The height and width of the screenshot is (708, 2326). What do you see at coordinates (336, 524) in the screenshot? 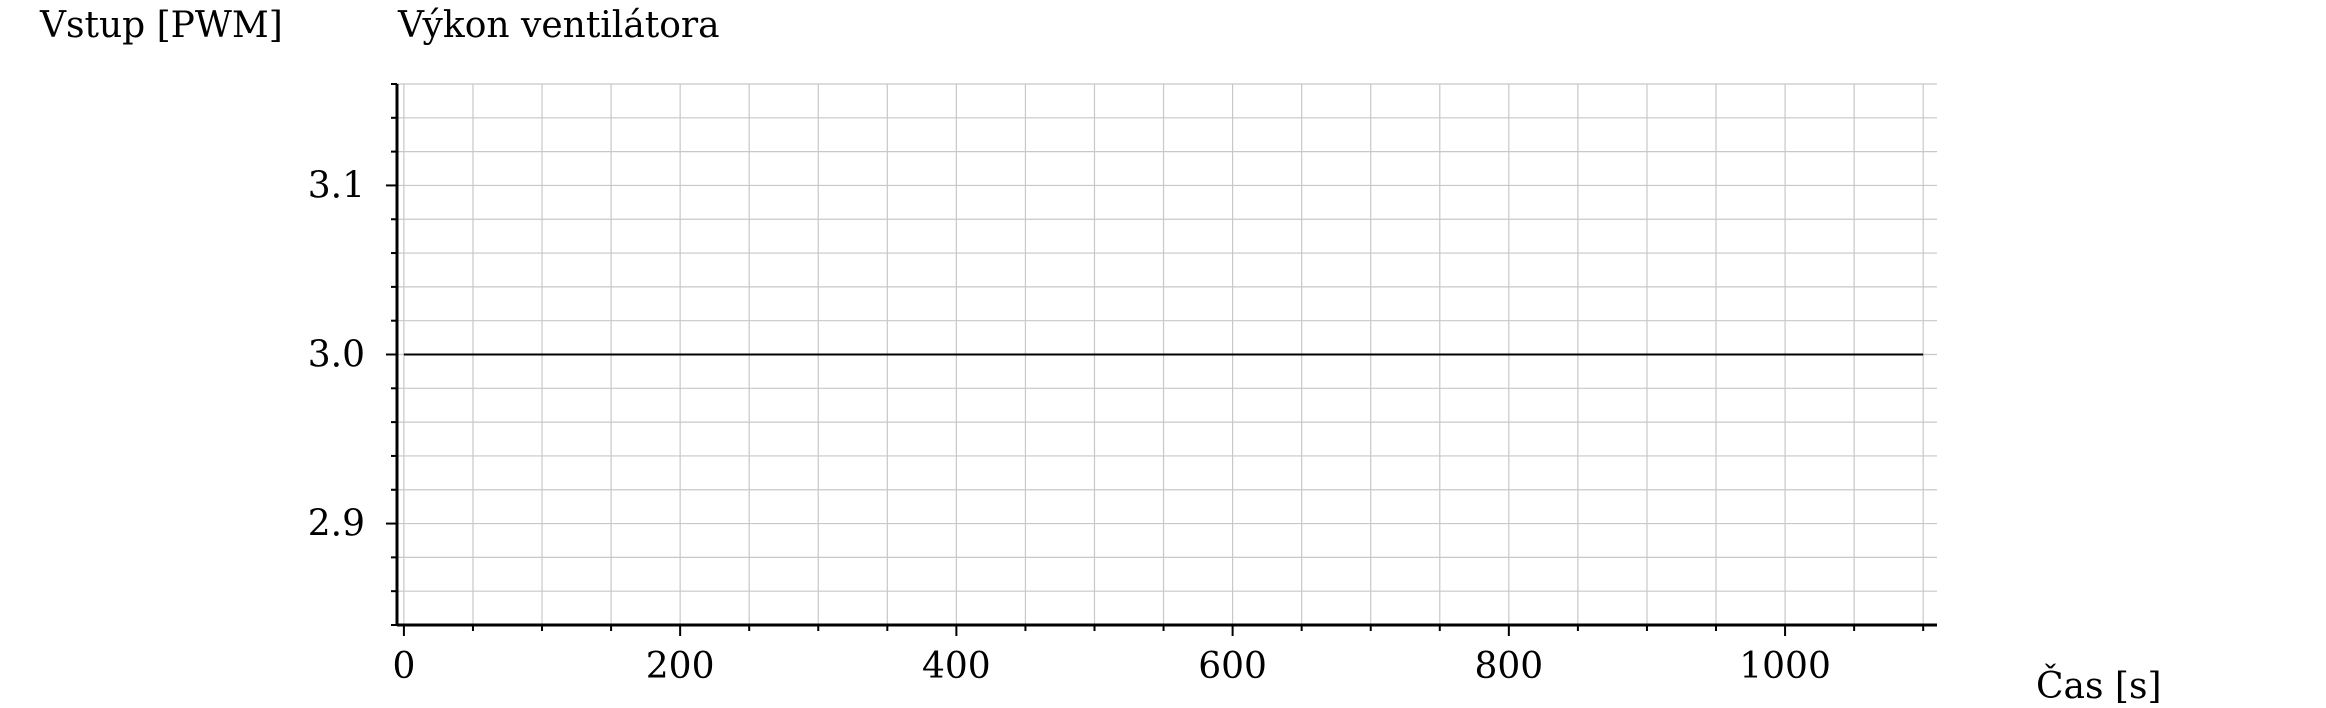
I see `y-tick-label: 2.9` at bounding box center [336, 524].